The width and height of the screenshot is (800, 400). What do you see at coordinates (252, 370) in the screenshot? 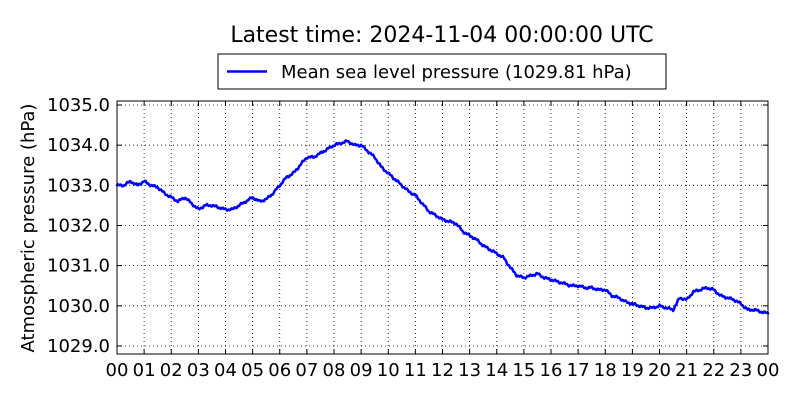
I see `x-tick-label: 05` at bounding box center [252, 370].